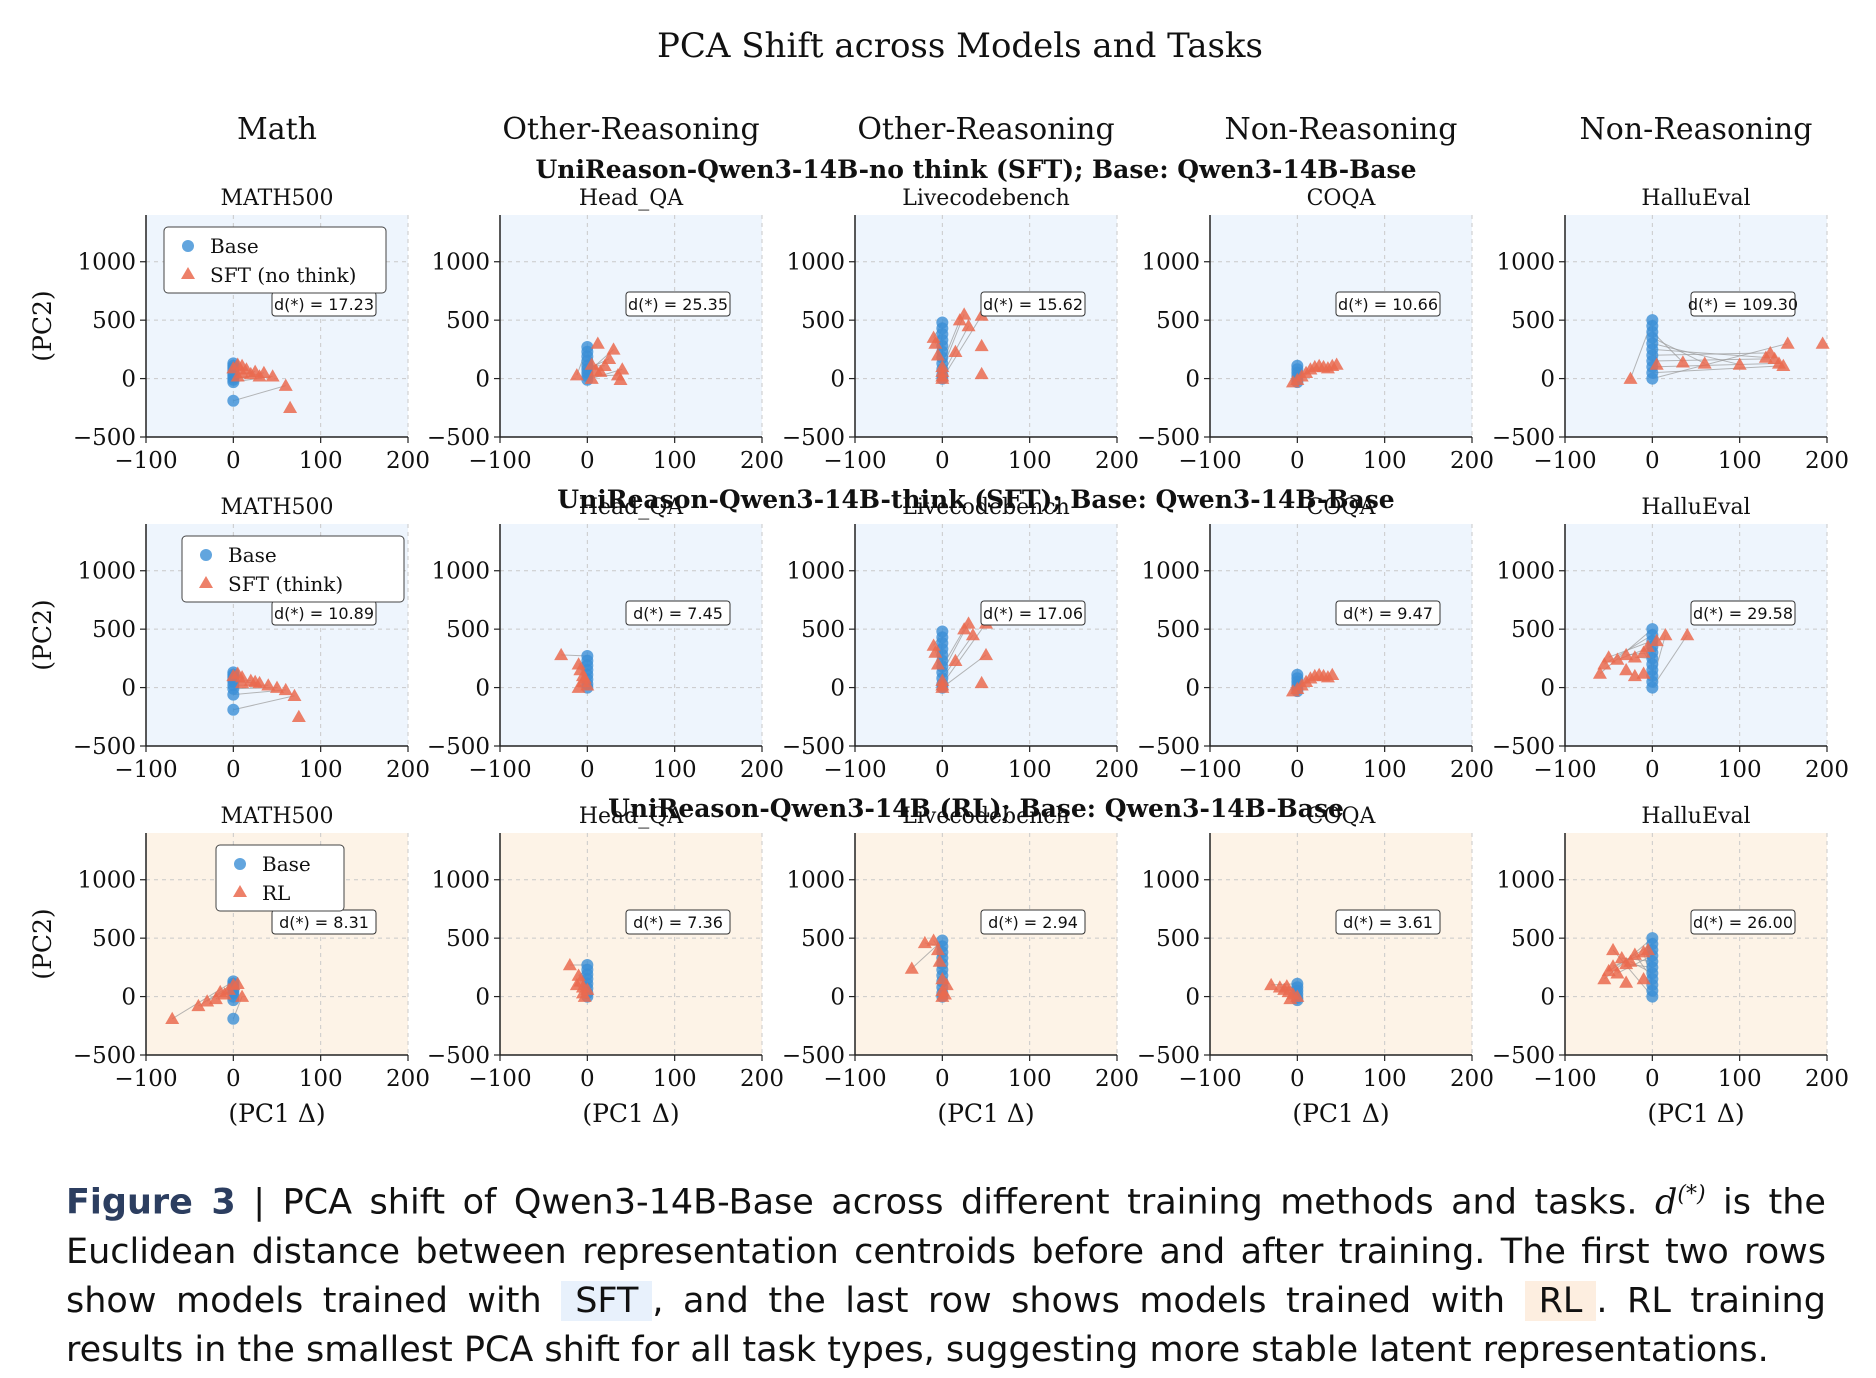 The image size is (1876, 1378). What do you see at coordinates (234, 246) in the screenshot?
I see `legend-base-label: Base` at bounding box center [234, 246].